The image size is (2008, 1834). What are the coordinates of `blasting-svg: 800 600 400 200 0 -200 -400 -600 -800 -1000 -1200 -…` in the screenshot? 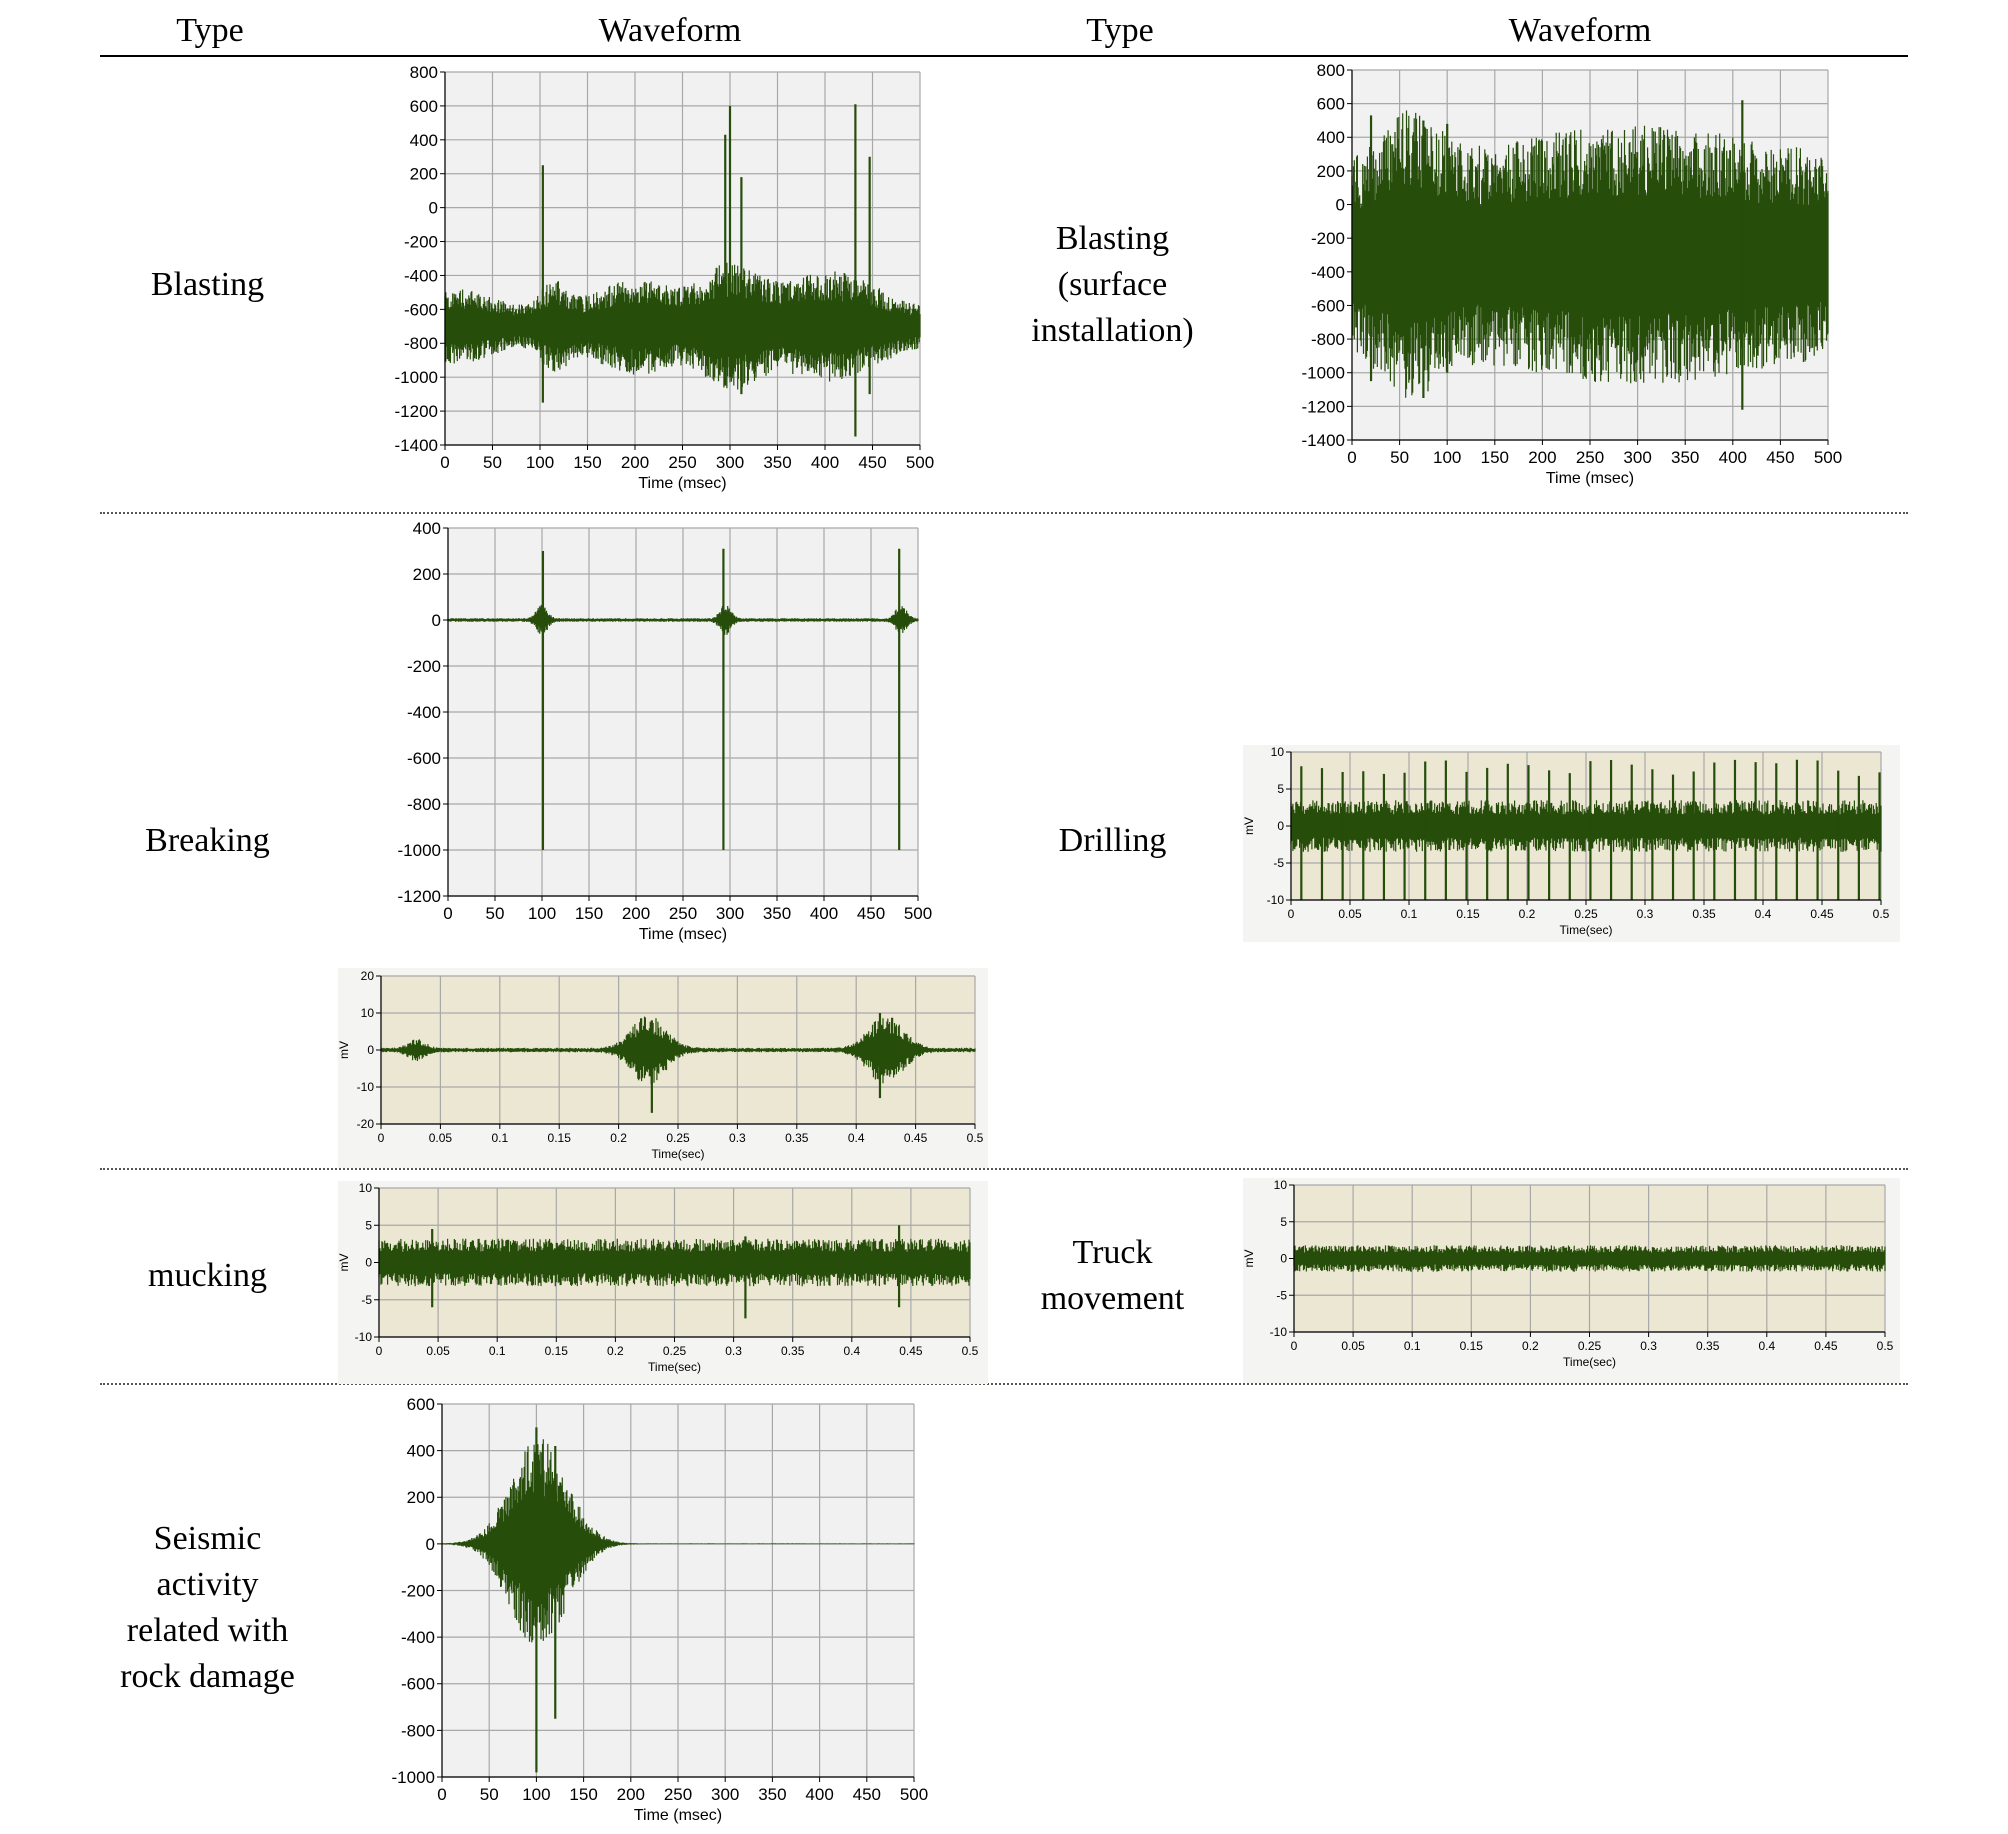 It's located at (665, 278).